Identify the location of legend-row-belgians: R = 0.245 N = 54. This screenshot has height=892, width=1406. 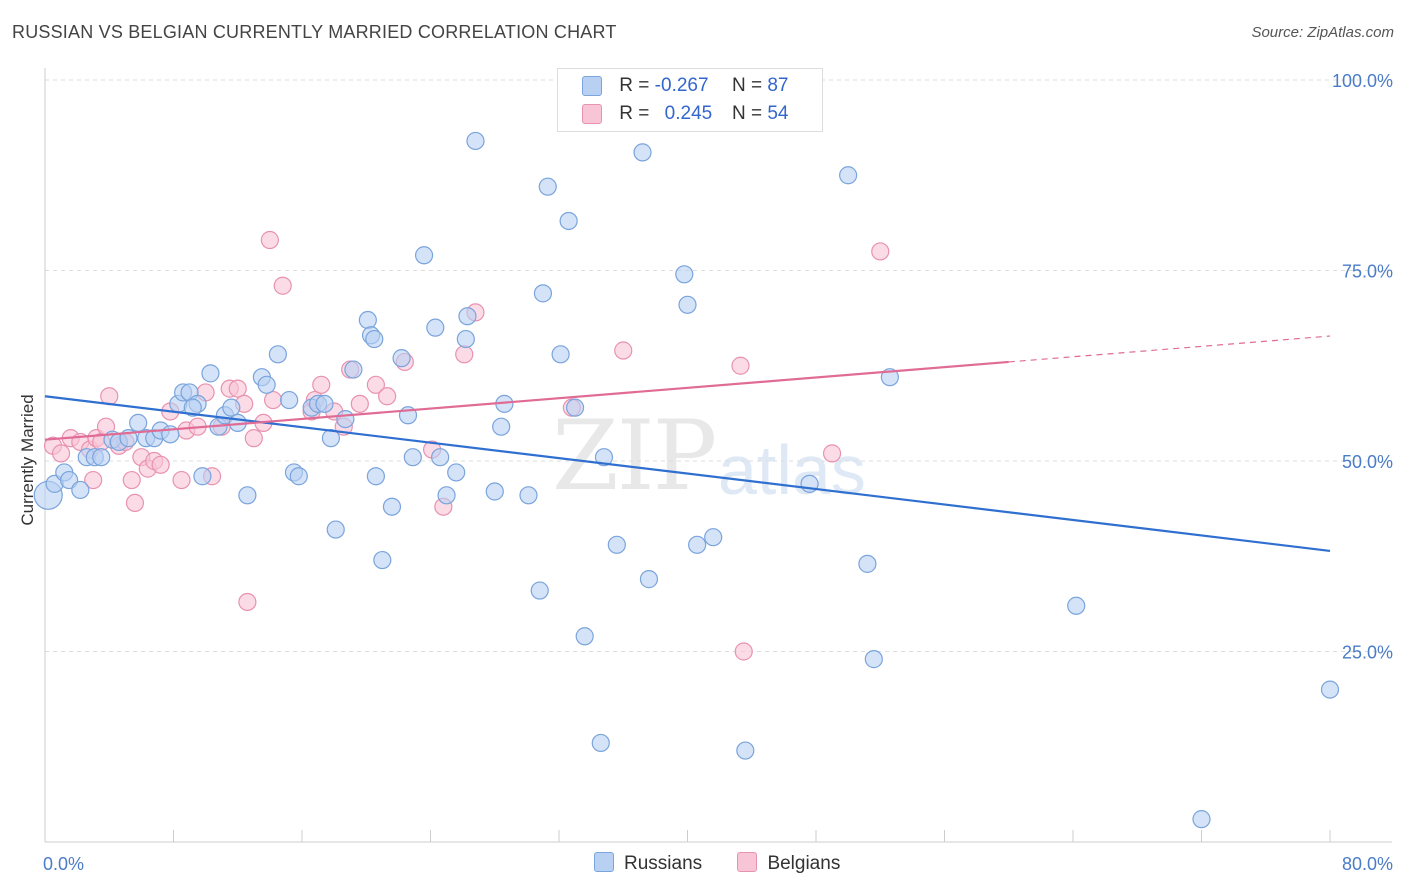
(685, 114).